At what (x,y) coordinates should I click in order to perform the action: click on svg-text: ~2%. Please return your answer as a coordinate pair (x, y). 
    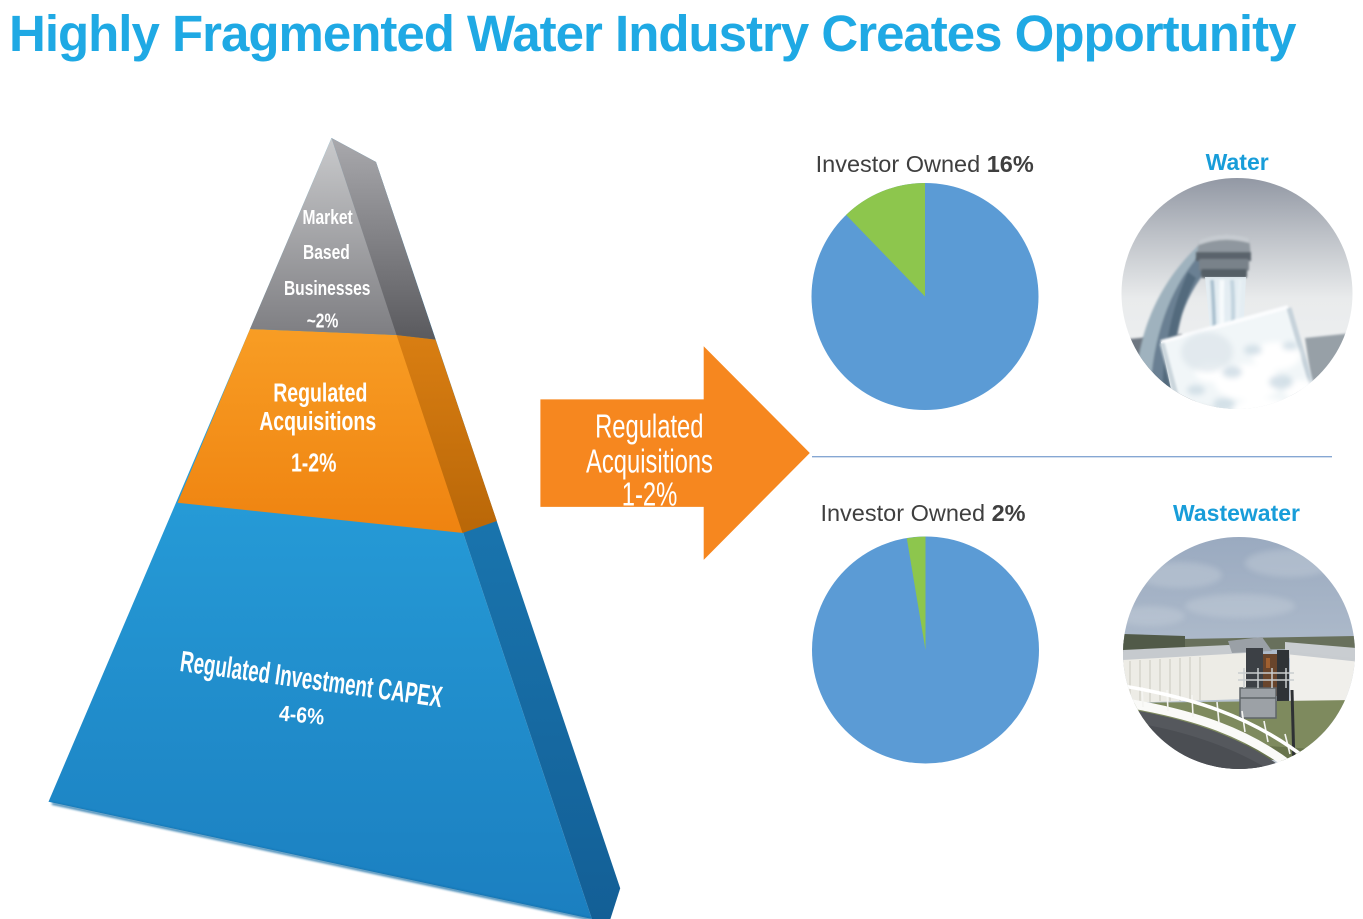
    Looking at the image, I should click on (323, 320).